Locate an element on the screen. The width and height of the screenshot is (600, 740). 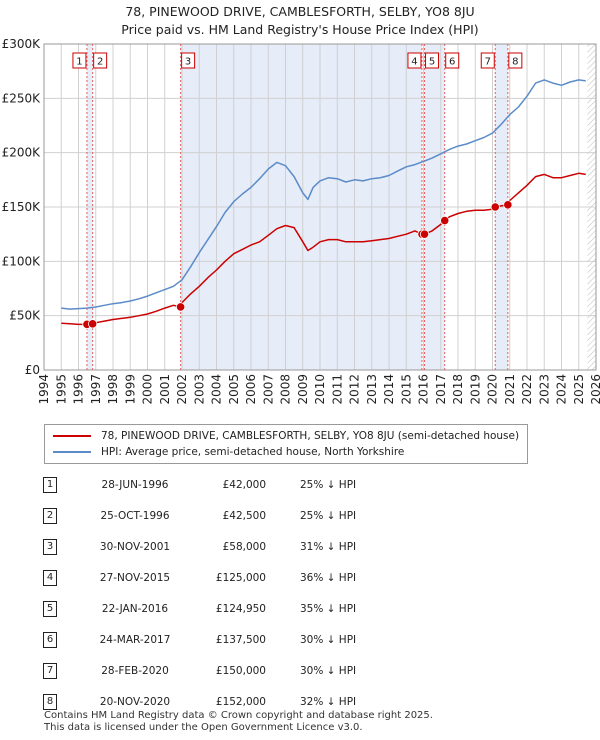
x-tick-label: 2017 is located at coordinates (441, 389).